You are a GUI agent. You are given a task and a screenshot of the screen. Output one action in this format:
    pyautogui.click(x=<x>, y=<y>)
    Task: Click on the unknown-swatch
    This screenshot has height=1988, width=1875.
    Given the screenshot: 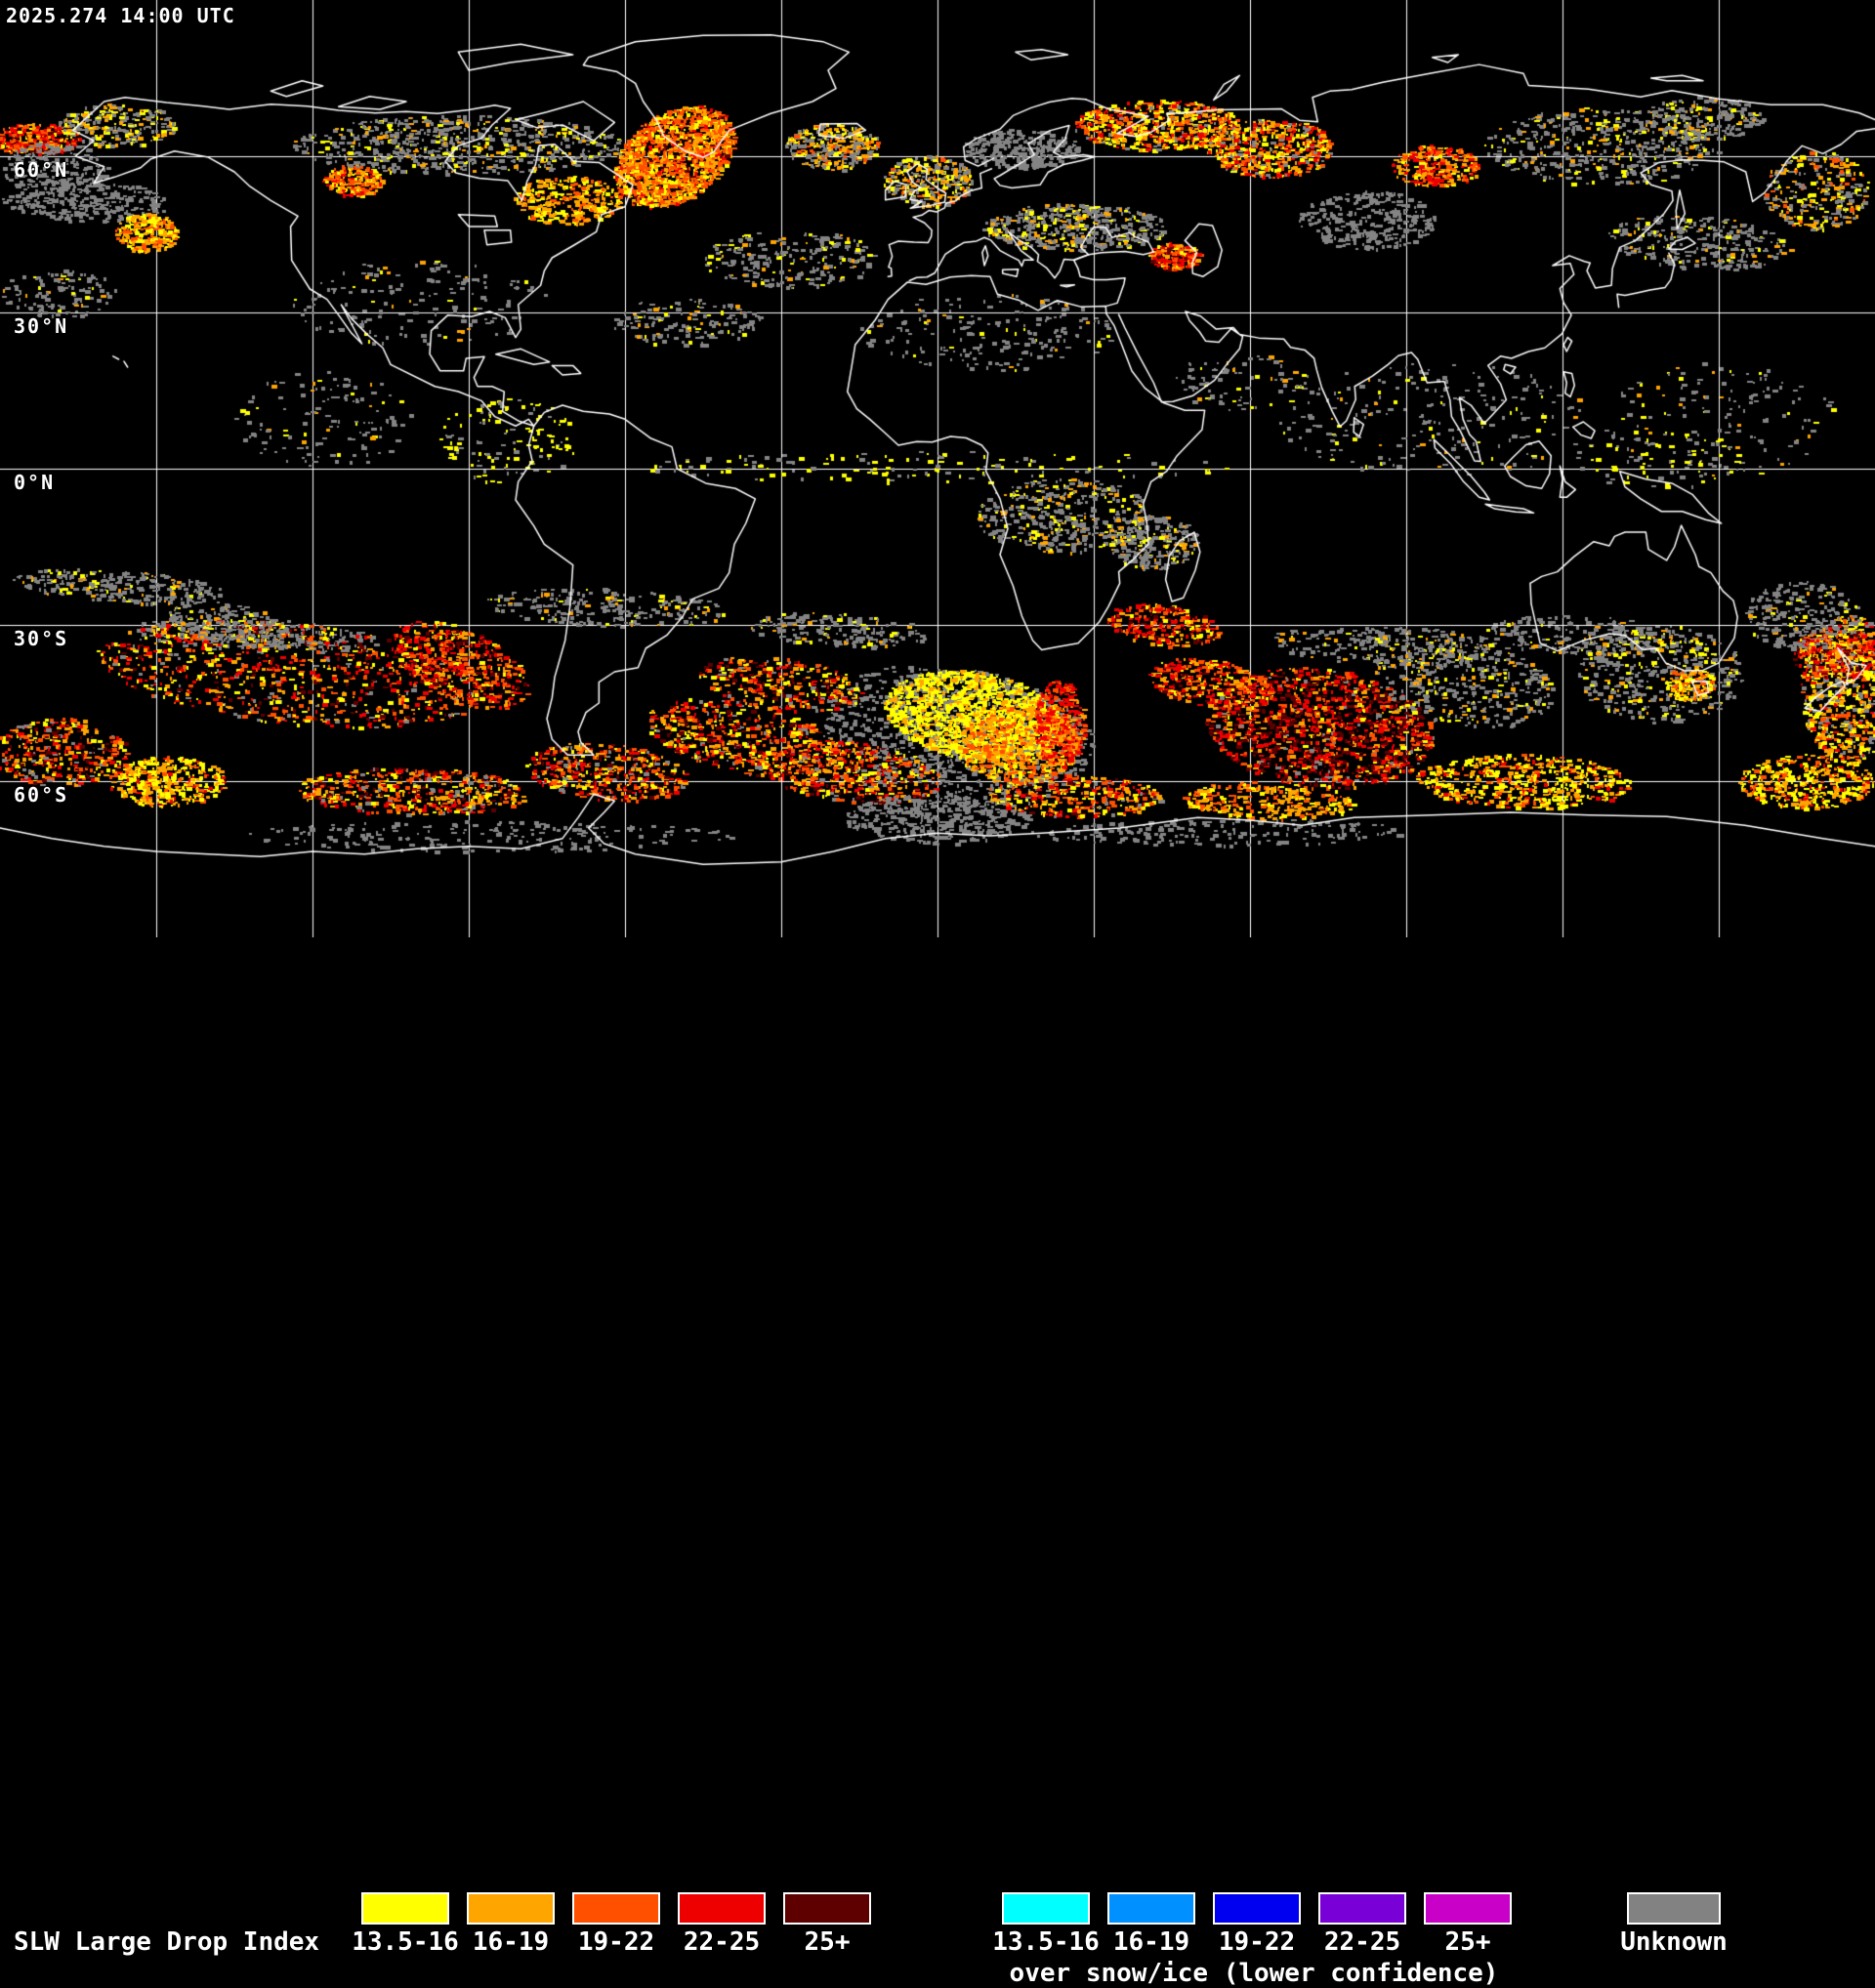 What is the action you would take?
    pyautogui.click(x=1674, y=1908)
    